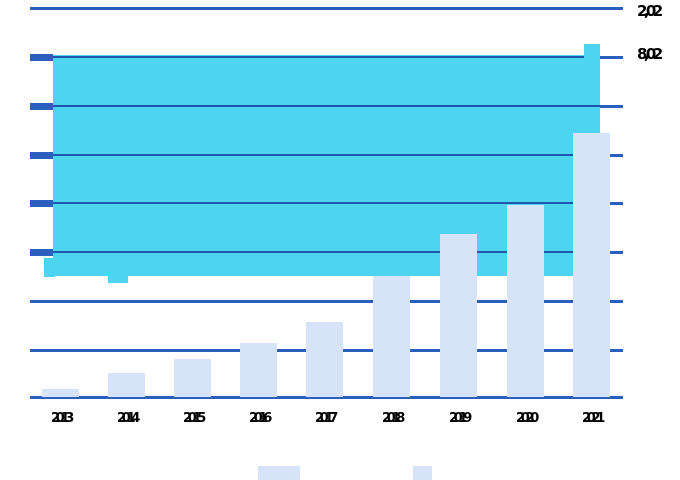  Describe the element at coordinates (260, 418) in the screenshot. I see `x-axis-label: 2016` at that location.